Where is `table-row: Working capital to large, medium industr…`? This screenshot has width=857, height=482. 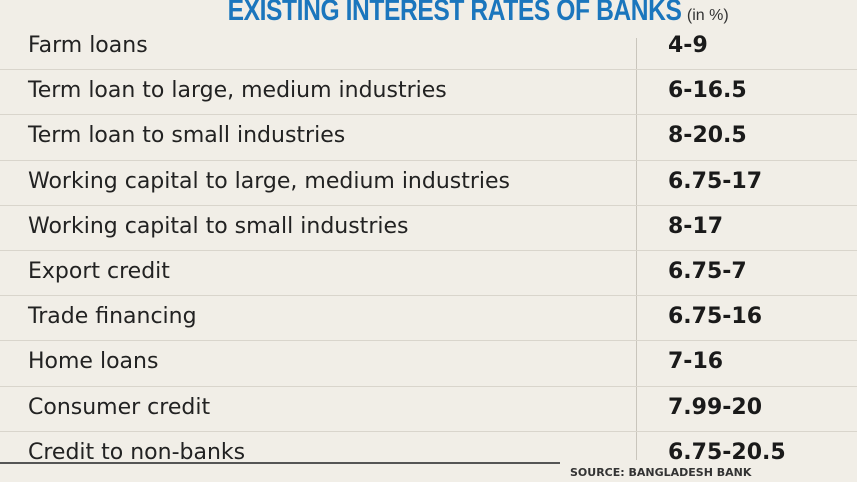 table-row: Working capital to large, medium industr… is located at coordinates (428, 183).